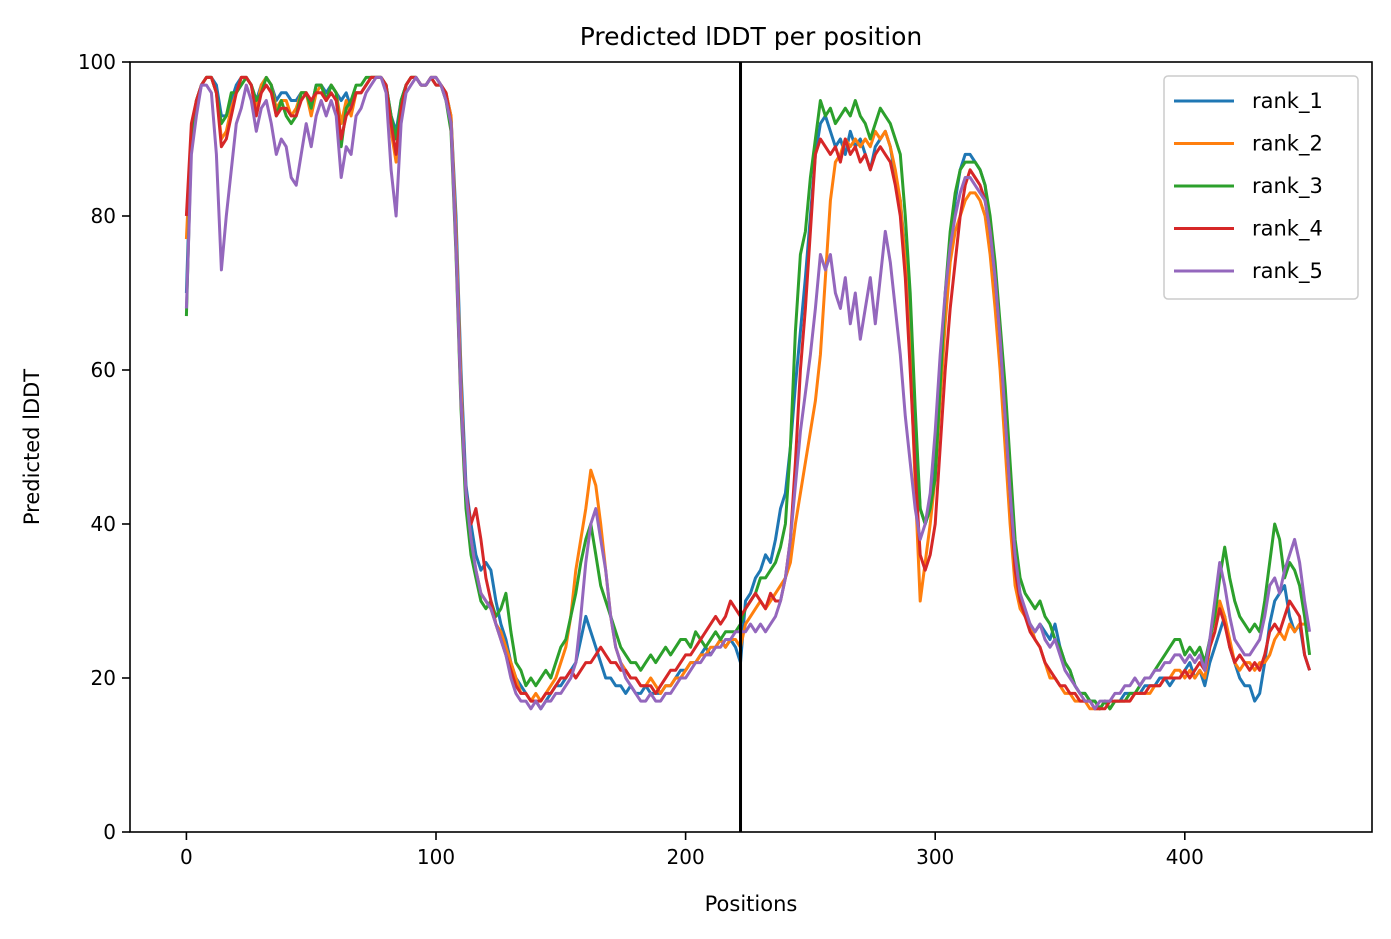 This screenshot has height=939, width=1391. Describe the element at coordinates (751, 36) in the screenshot. I see `chart-title: Predicted lDDT per position` at that location.